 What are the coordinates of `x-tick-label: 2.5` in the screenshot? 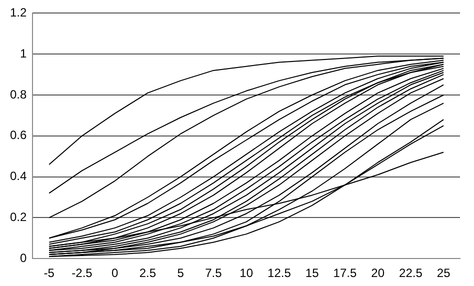 It's located at (147, 273).